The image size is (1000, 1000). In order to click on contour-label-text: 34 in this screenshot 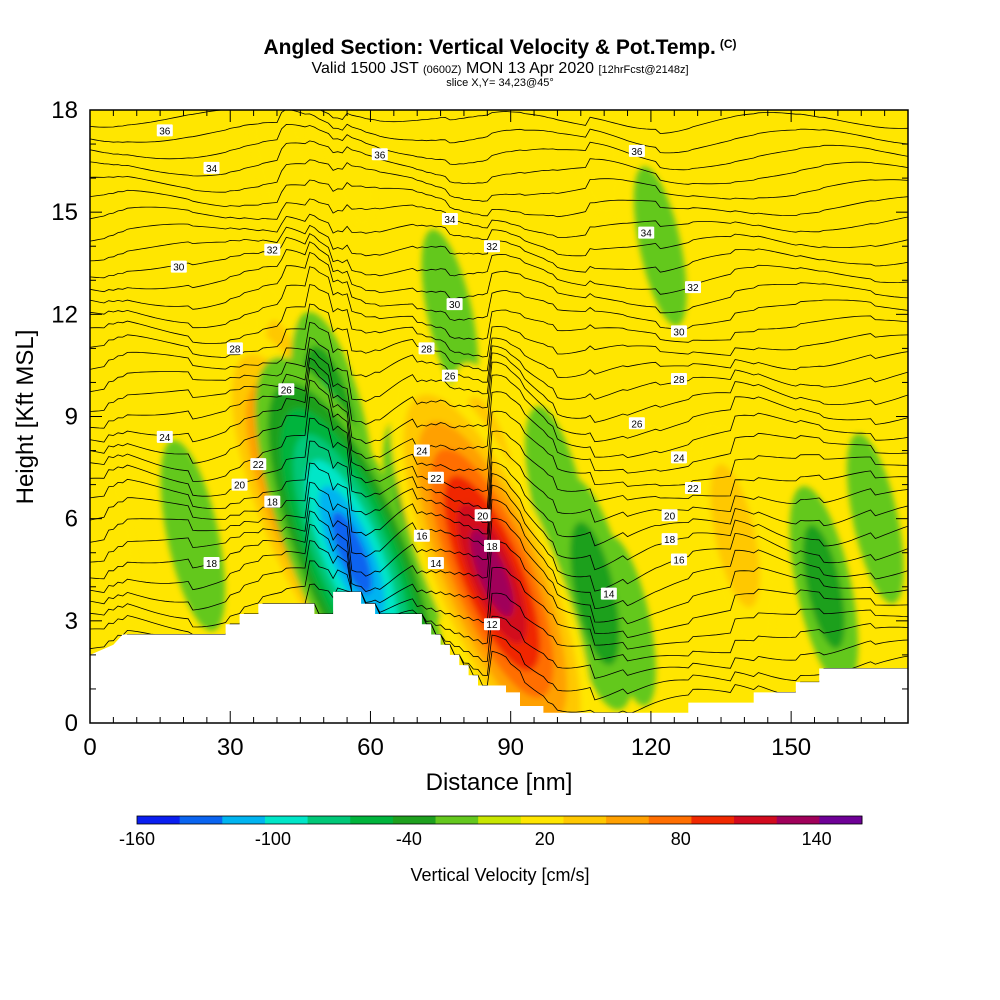, I will do `click(450, 220)`.